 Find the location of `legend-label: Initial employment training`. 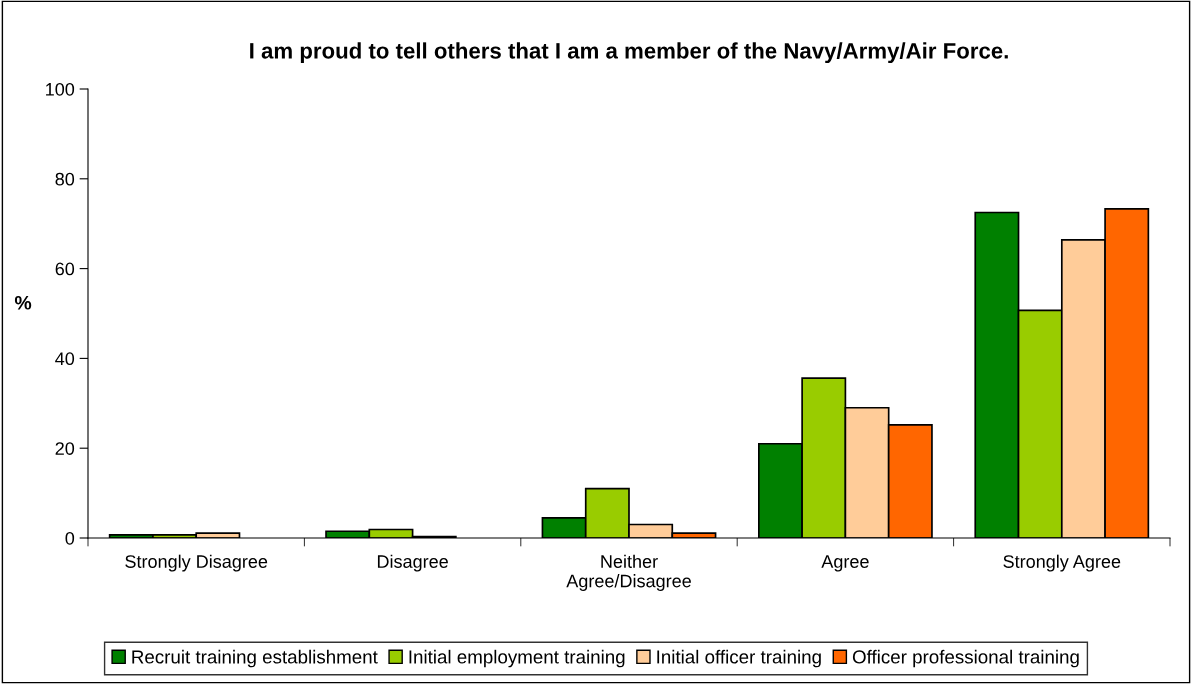

legend-label: Initial employment training is located at coordinates (517, 658).